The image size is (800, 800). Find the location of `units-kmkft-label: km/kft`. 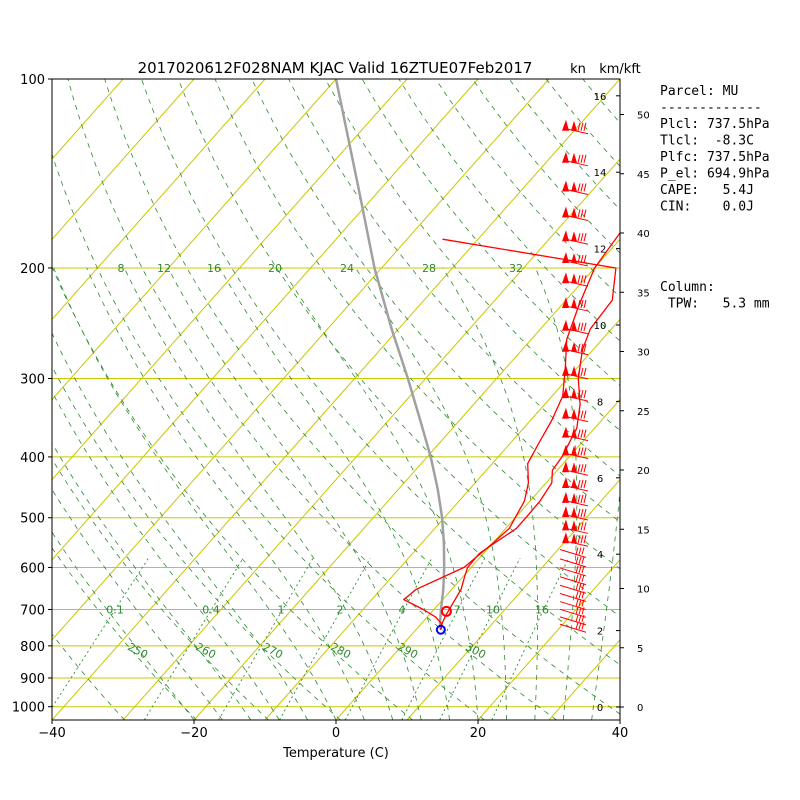

units-kmkft-label: km/kft is located at coordinates (620, 69).